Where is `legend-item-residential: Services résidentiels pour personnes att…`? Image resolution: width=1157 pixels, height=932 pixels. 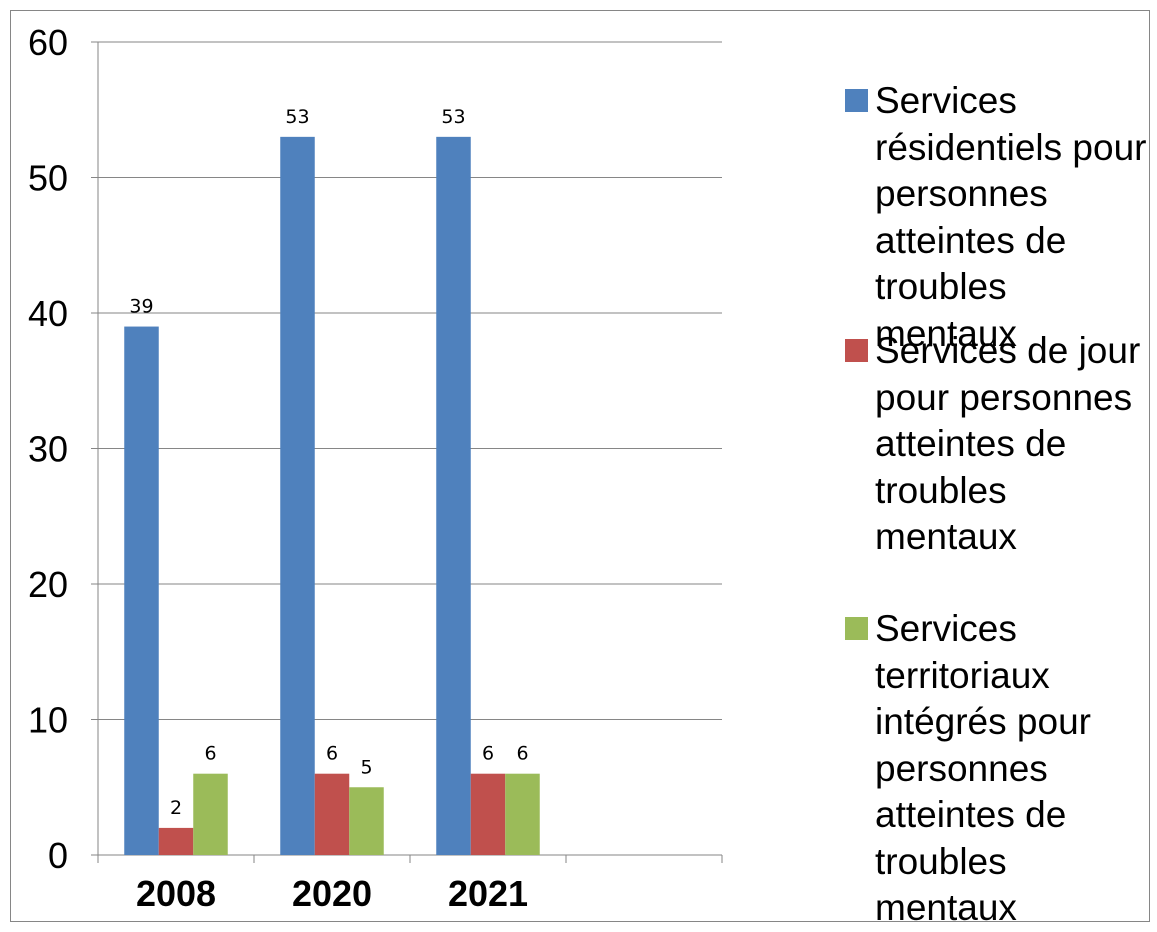 legend-item-residential: Services résidentiels pour personnes att… is located at coordinates (1000, 217).